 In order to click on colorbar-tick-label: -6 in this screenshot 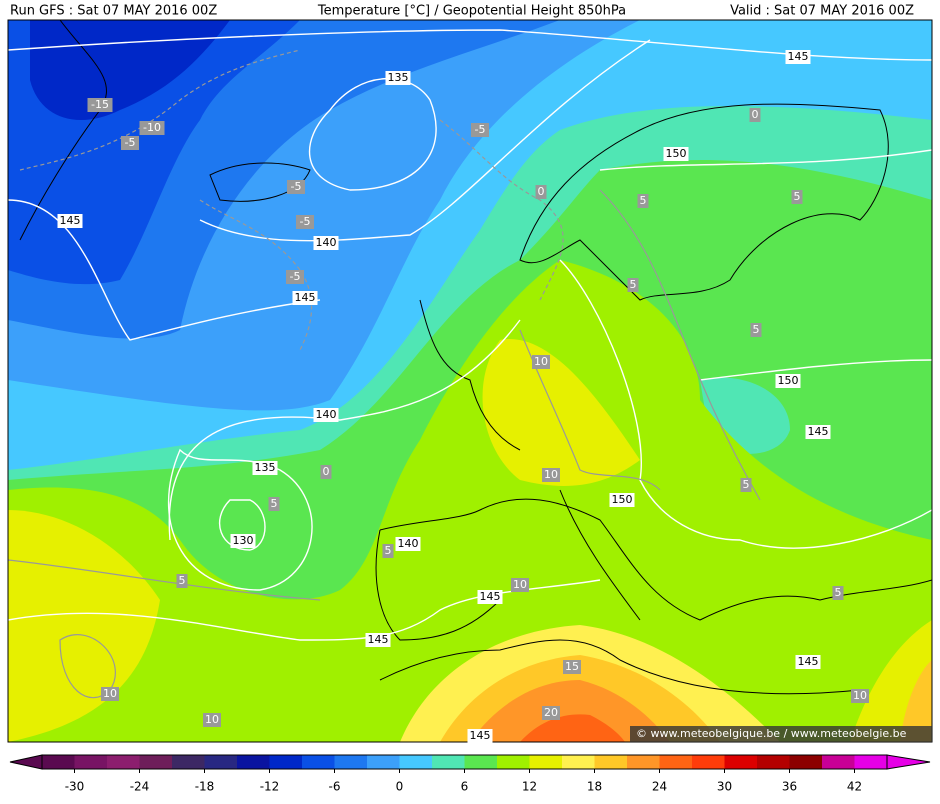, I will do `click(335, 787)`.